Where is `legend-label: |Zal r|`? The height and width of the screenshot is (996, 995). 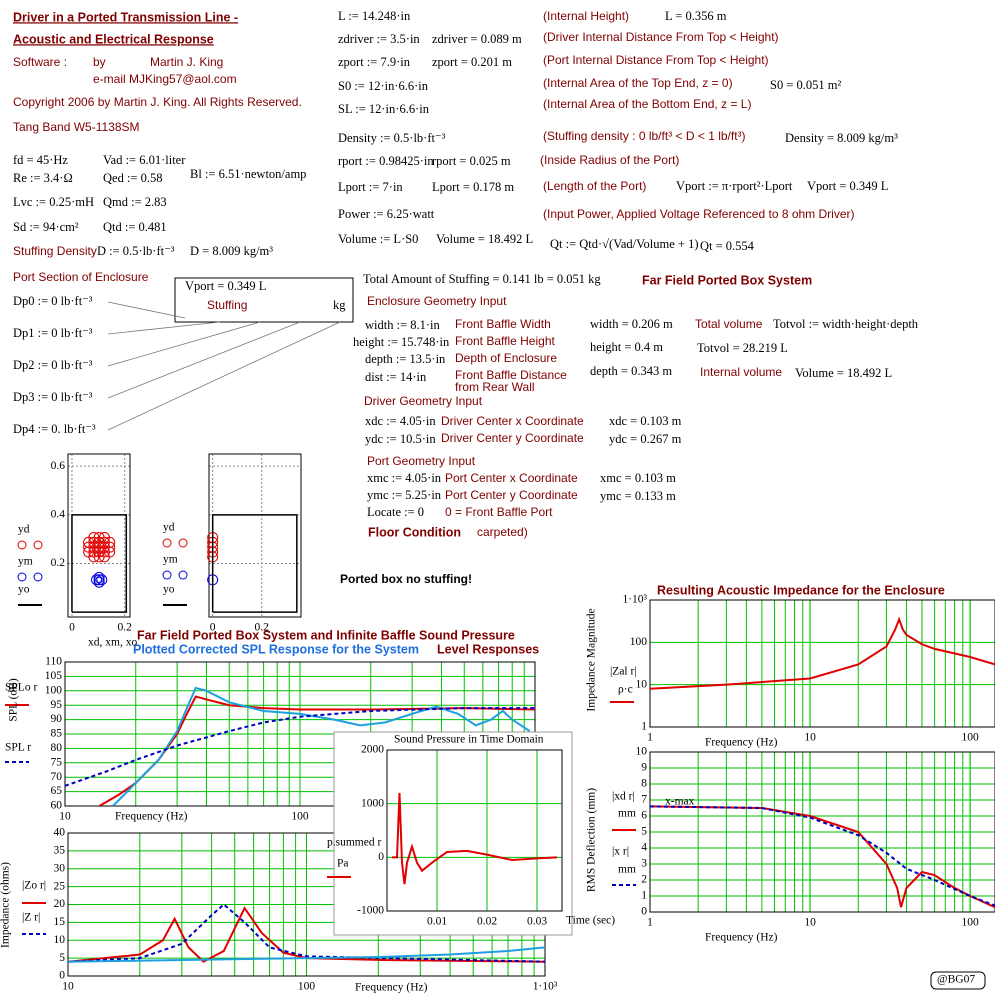
legend-label: |Zal r| is located at coordinates (623, 672).